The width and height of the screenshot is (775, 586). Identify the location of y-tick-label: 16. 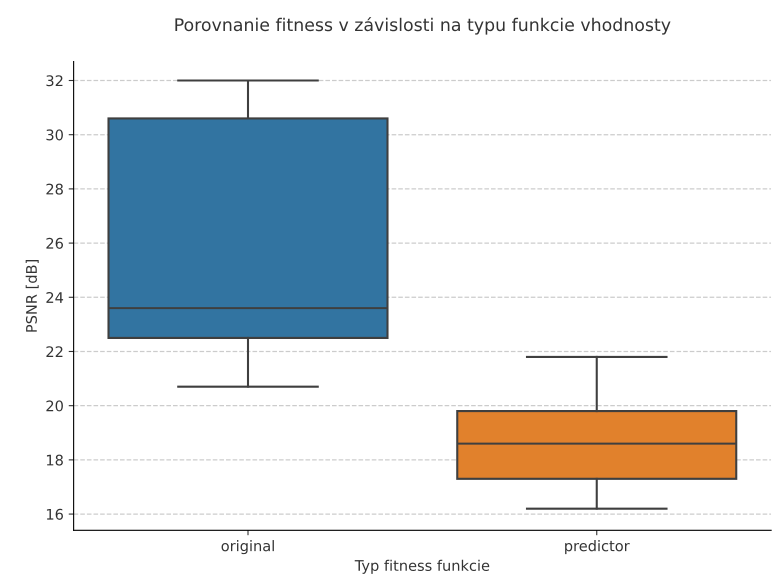
(54, 514).